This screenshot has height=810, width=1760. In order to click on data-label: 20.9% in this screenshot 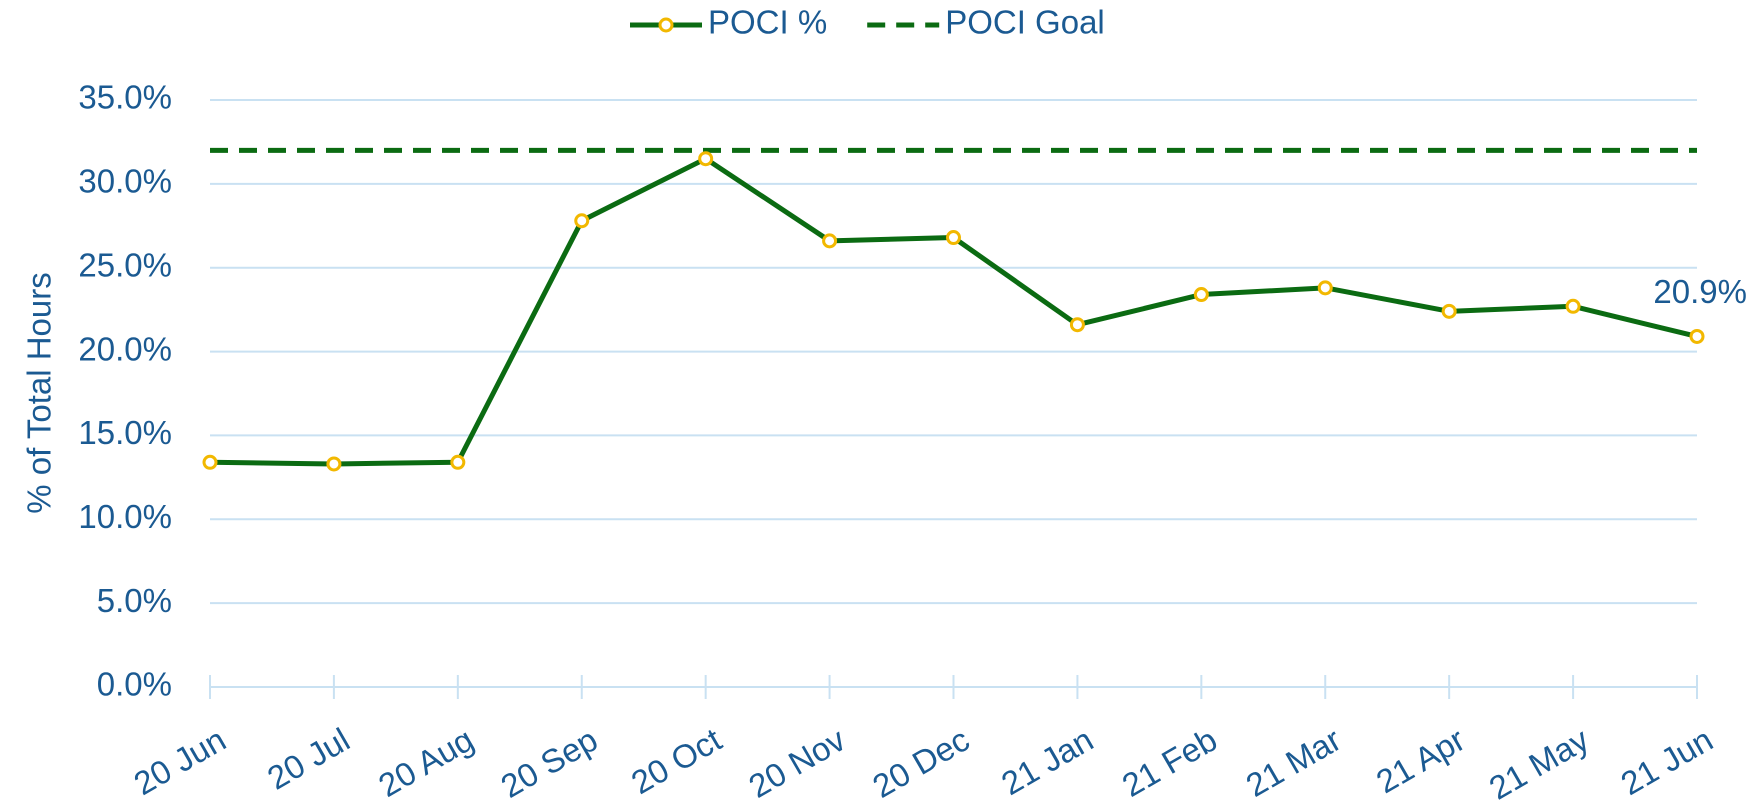, I will do `click(1700, 291)`.